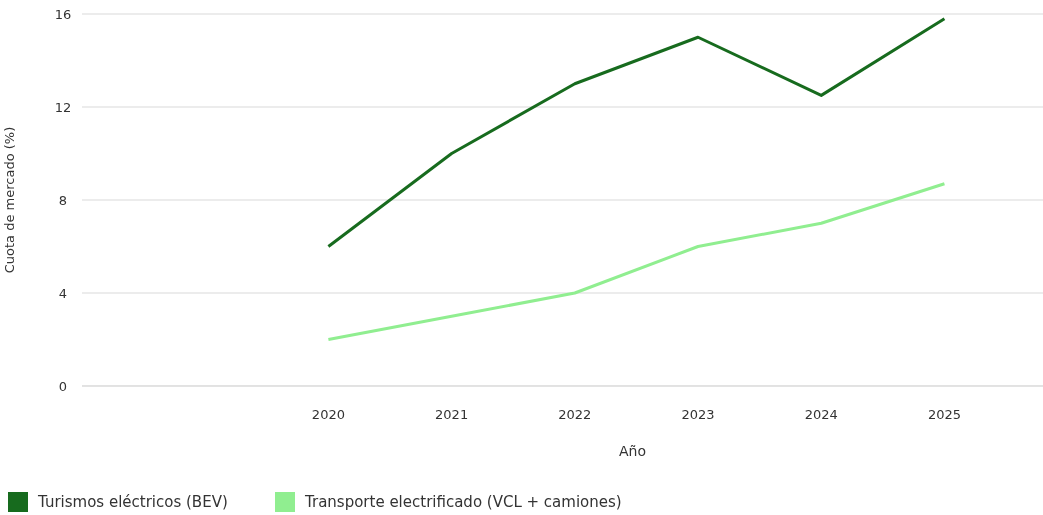 The image size is (1043, 515). I want to click on x-tick-label: 2025, so click(944, 414).